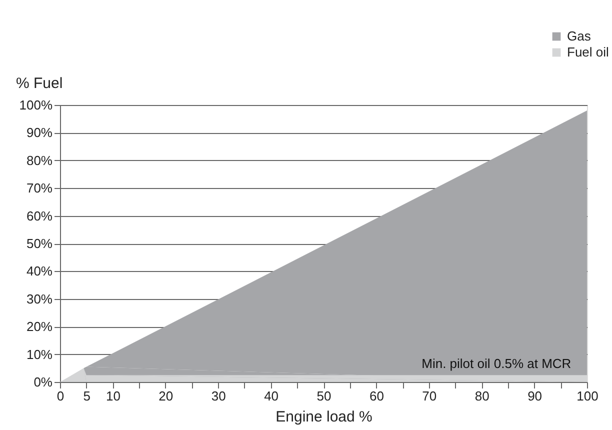 The width and height of the screenshot is (612, 430). I want to click on y-tick-label: 60%, so click(39, 216).